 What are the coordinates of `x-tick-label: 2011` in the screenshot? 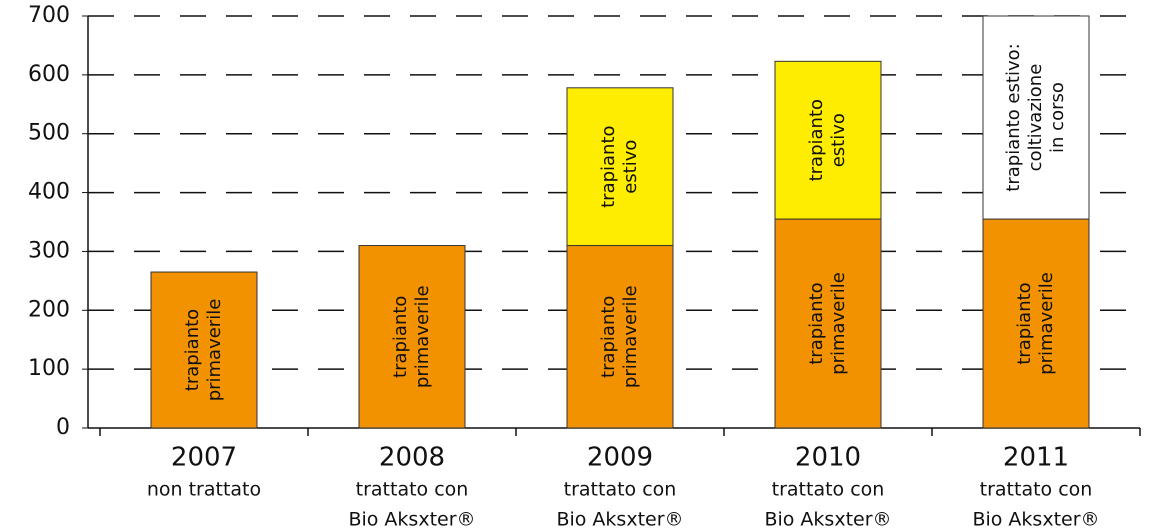 It's located at (1036, 458).